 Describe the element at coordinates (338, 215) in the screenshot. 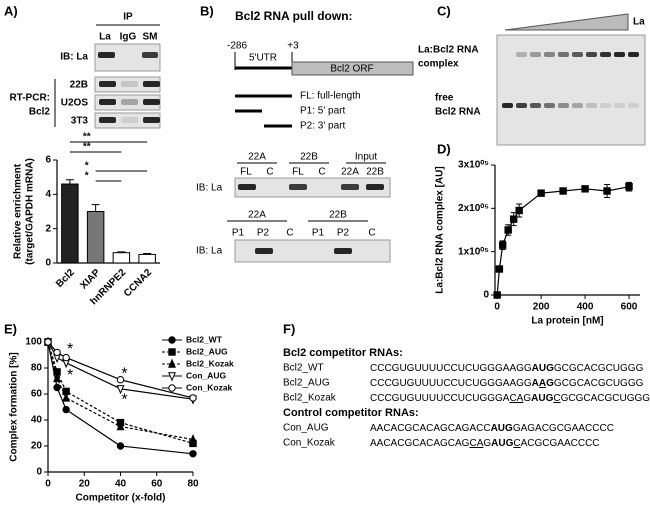

I see `group-label: 22B` at that location.